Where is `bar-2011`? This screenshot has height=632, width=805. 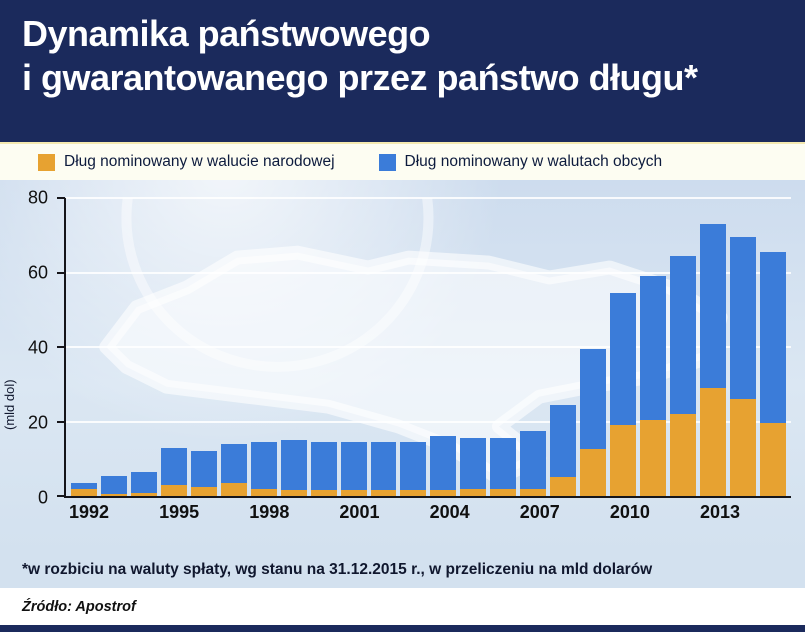
bar-2011 is located at coordinates (653, 347).